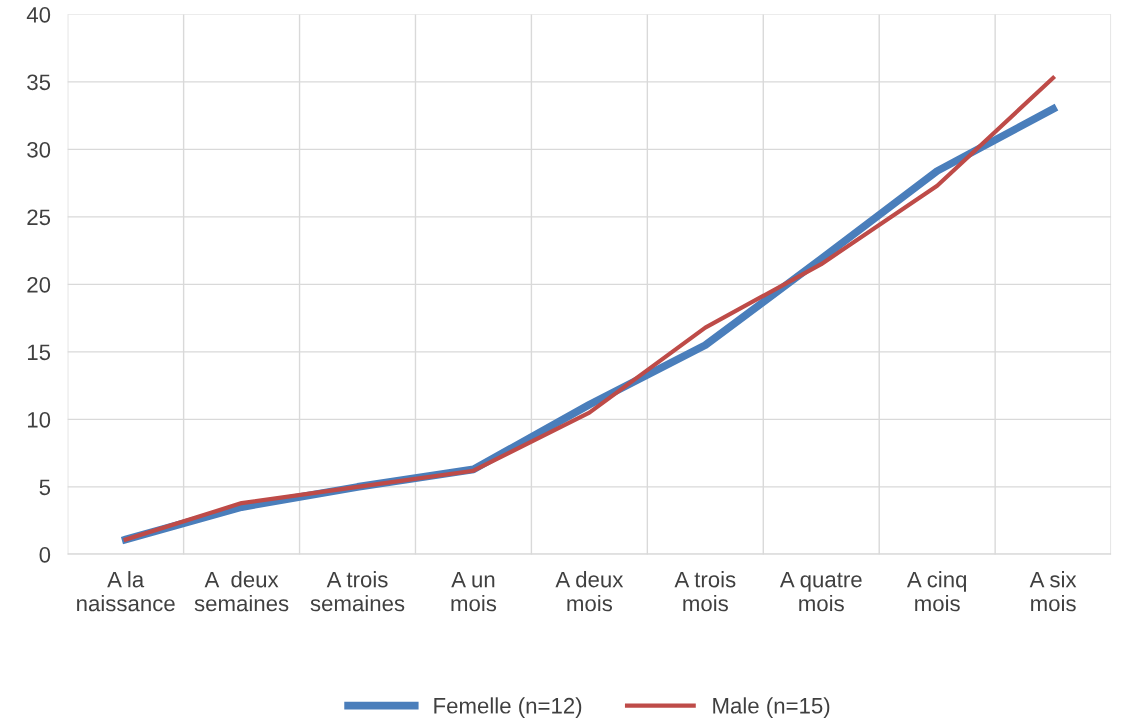 This screenshot has width=1128, height=720. I want to click on legend-label: Femelle (n=12), so click(508, 707).